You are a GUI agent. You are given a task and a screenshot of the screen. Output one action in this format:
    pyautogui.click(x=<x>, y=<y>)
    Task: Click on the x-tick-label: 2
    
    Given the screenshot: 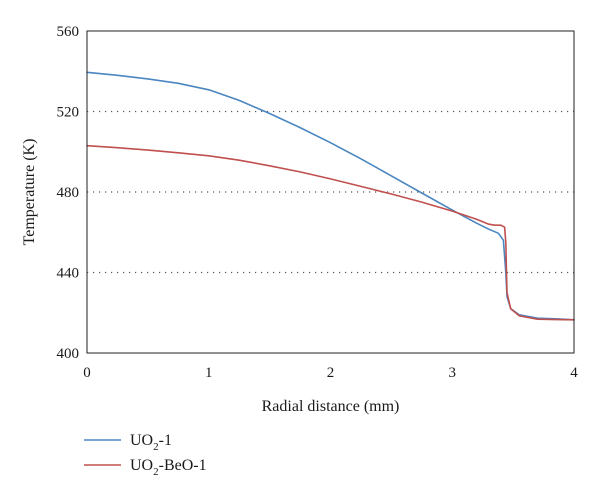 What is the action you would take?
    pyautogui.click(x=331, y=373)
    